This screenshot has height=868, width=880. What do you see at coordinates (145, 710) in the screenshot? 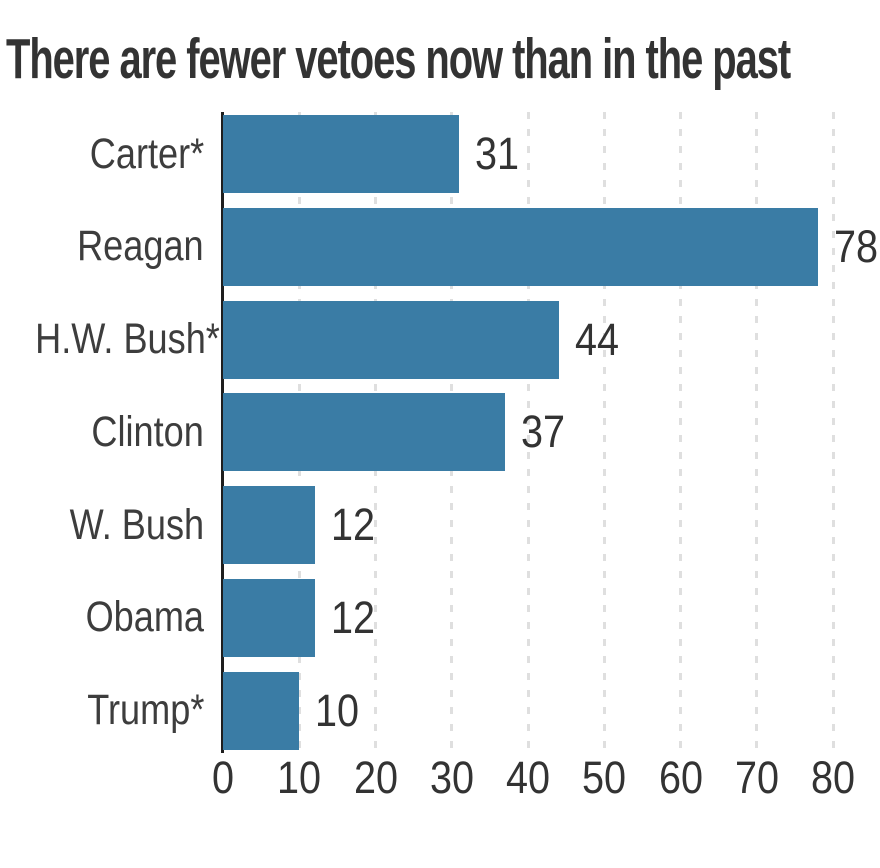
I see `category-label-text: Trump*` at bounding box center [145, 710].